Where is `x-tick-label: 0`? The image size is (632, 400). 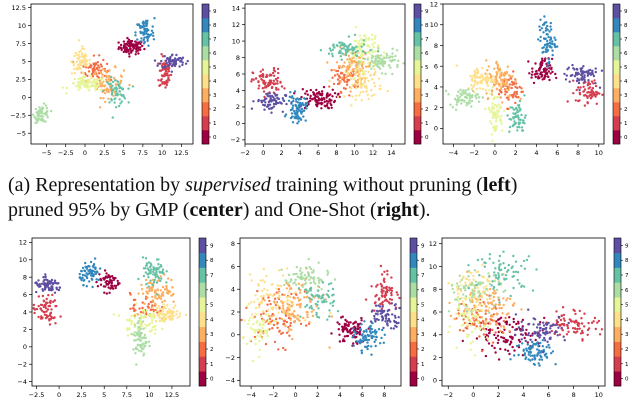
x-tick-label: 0 is located at coordinates (263, 153).